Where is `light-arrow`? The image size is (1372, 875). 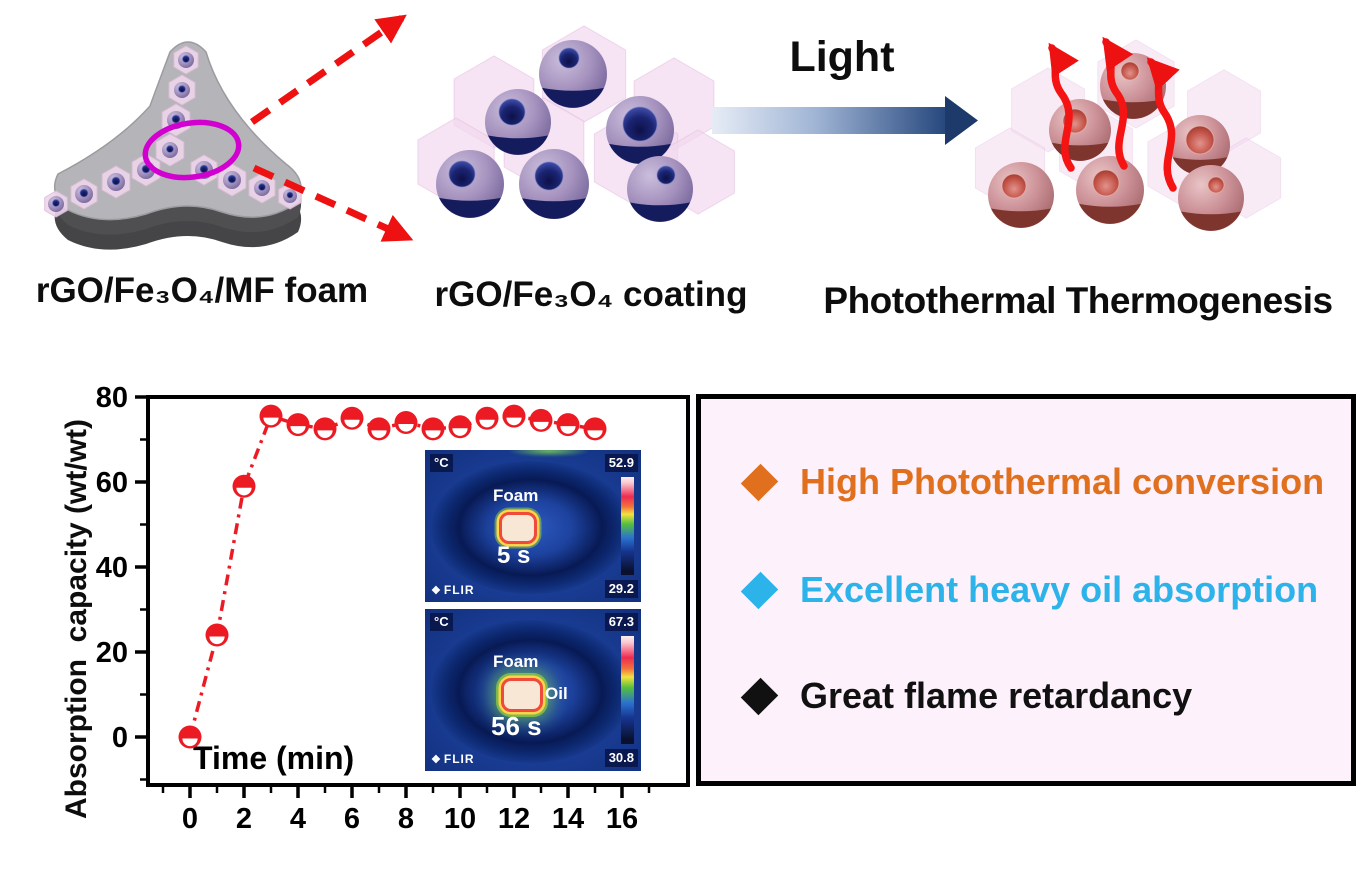 light-arrow is located at coordinates (845, 120).